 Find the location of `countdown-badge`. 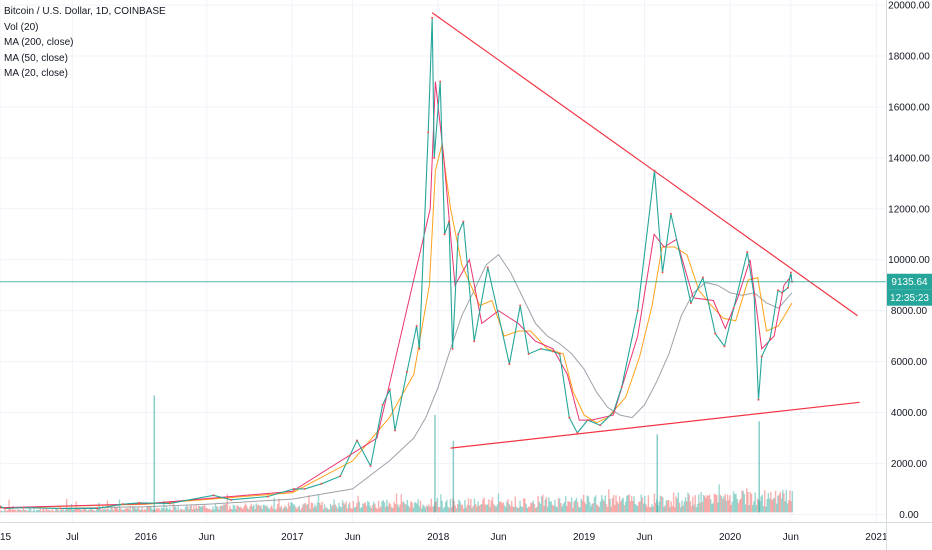

countdown-badge is located at coordinates (909, 297).